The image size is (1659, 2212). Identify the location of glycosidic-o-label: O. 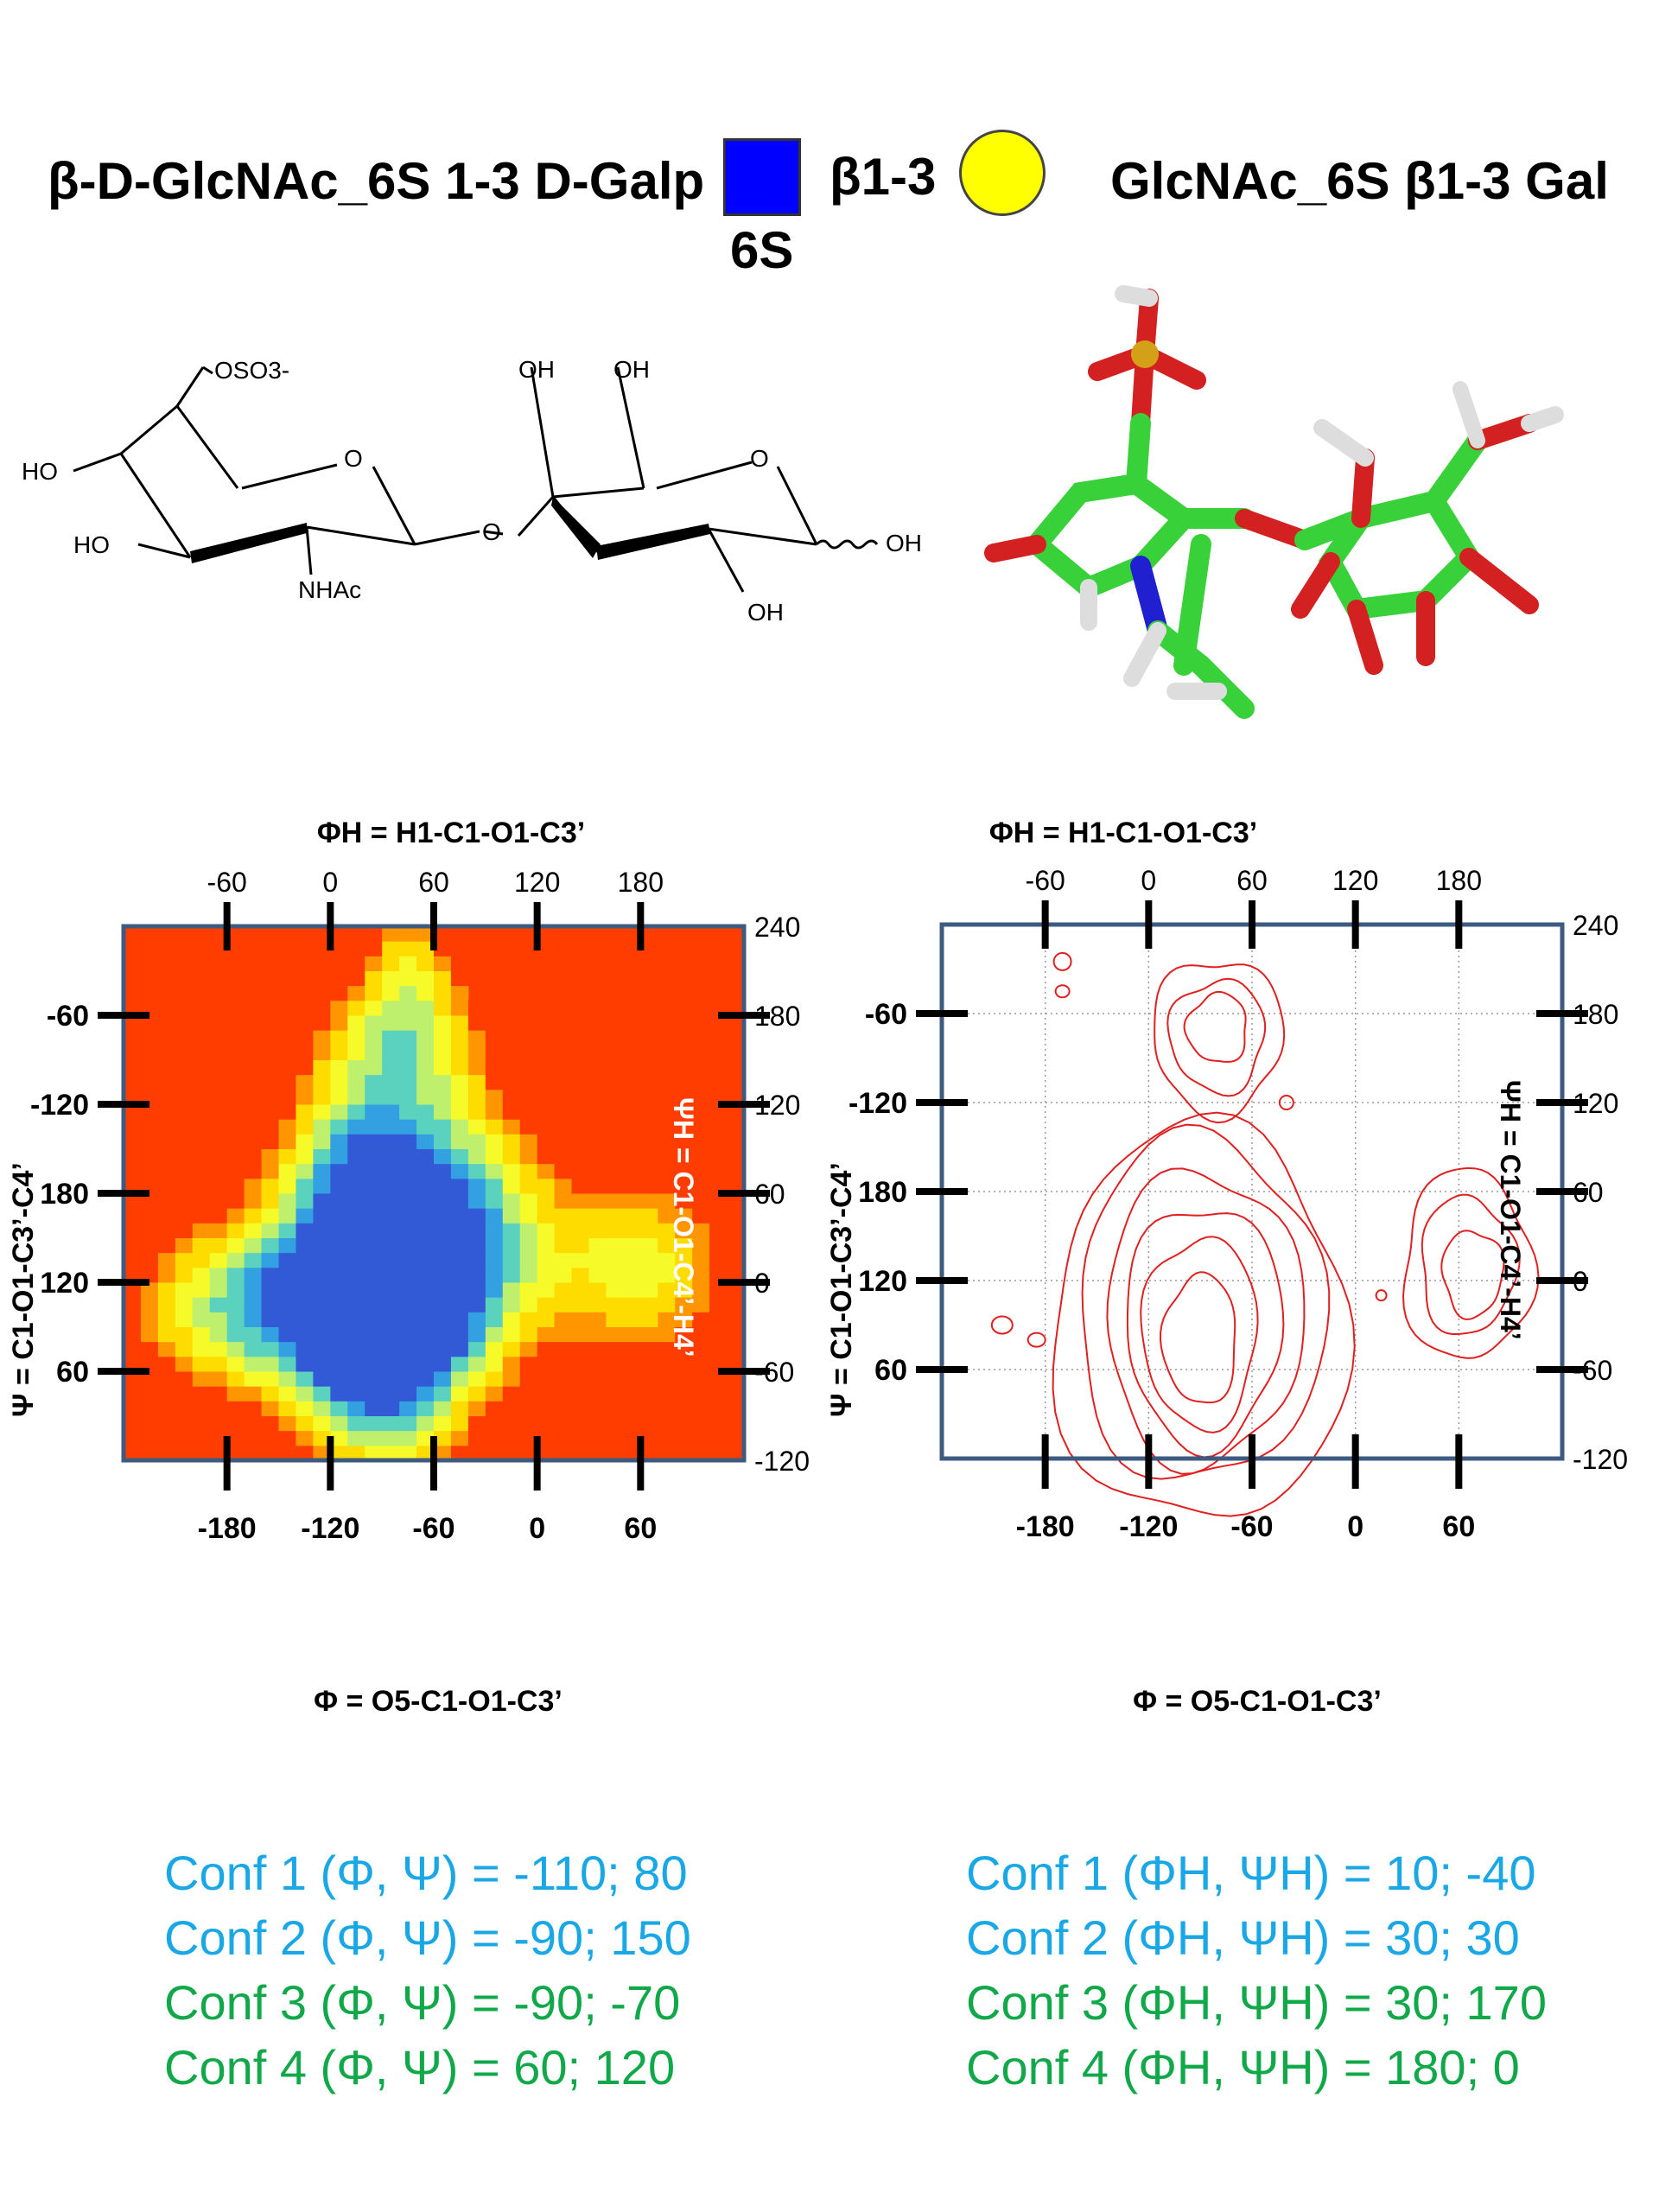
(491, 531).